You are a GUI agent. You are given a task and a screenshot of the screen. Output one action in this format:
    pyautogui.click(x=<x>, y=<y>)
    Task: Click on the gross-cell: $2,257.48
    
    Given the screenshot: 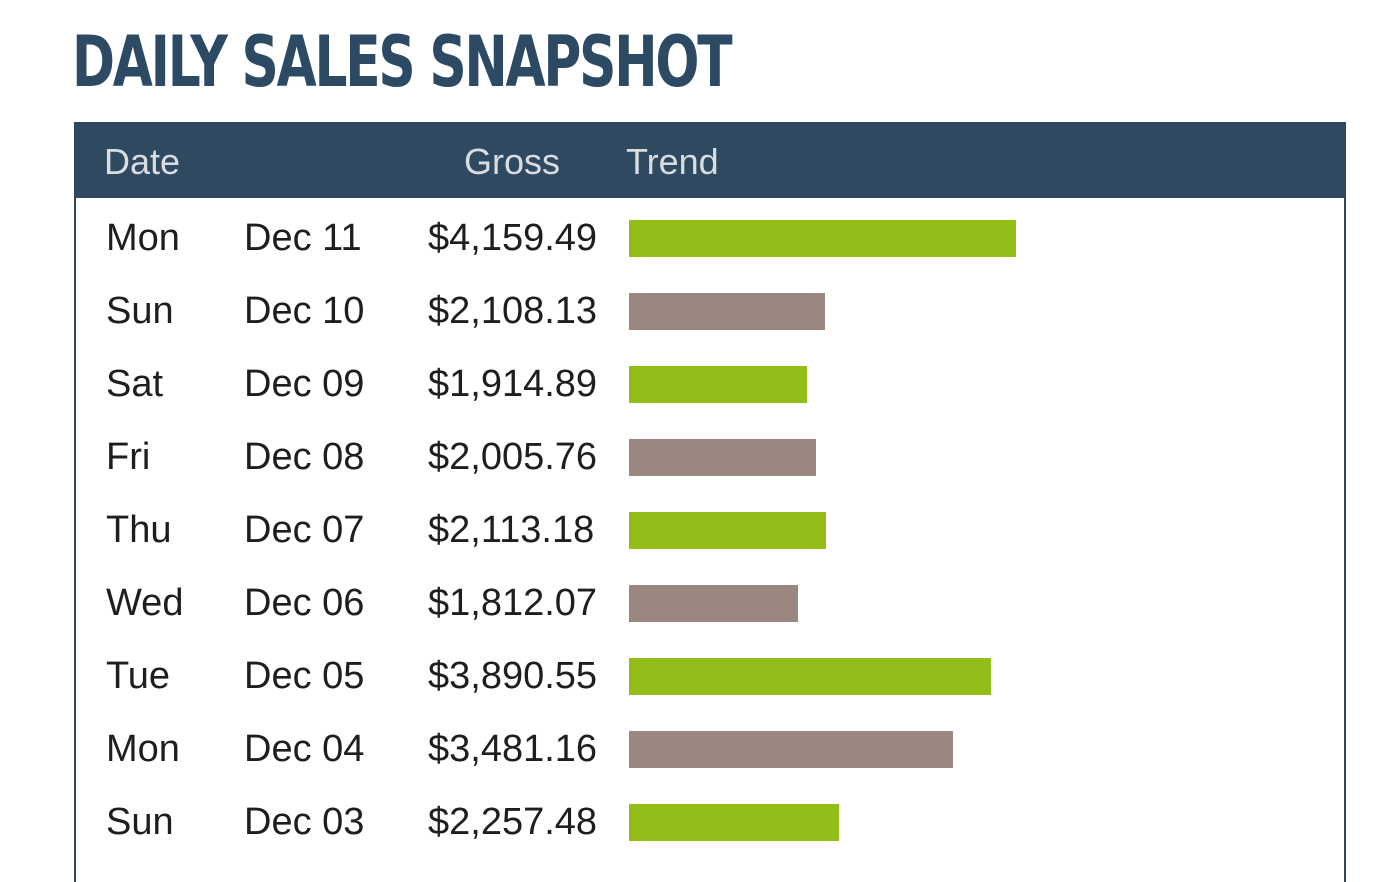 What is the action you would take?
    pyautogui.click(x=513, y=822)
    